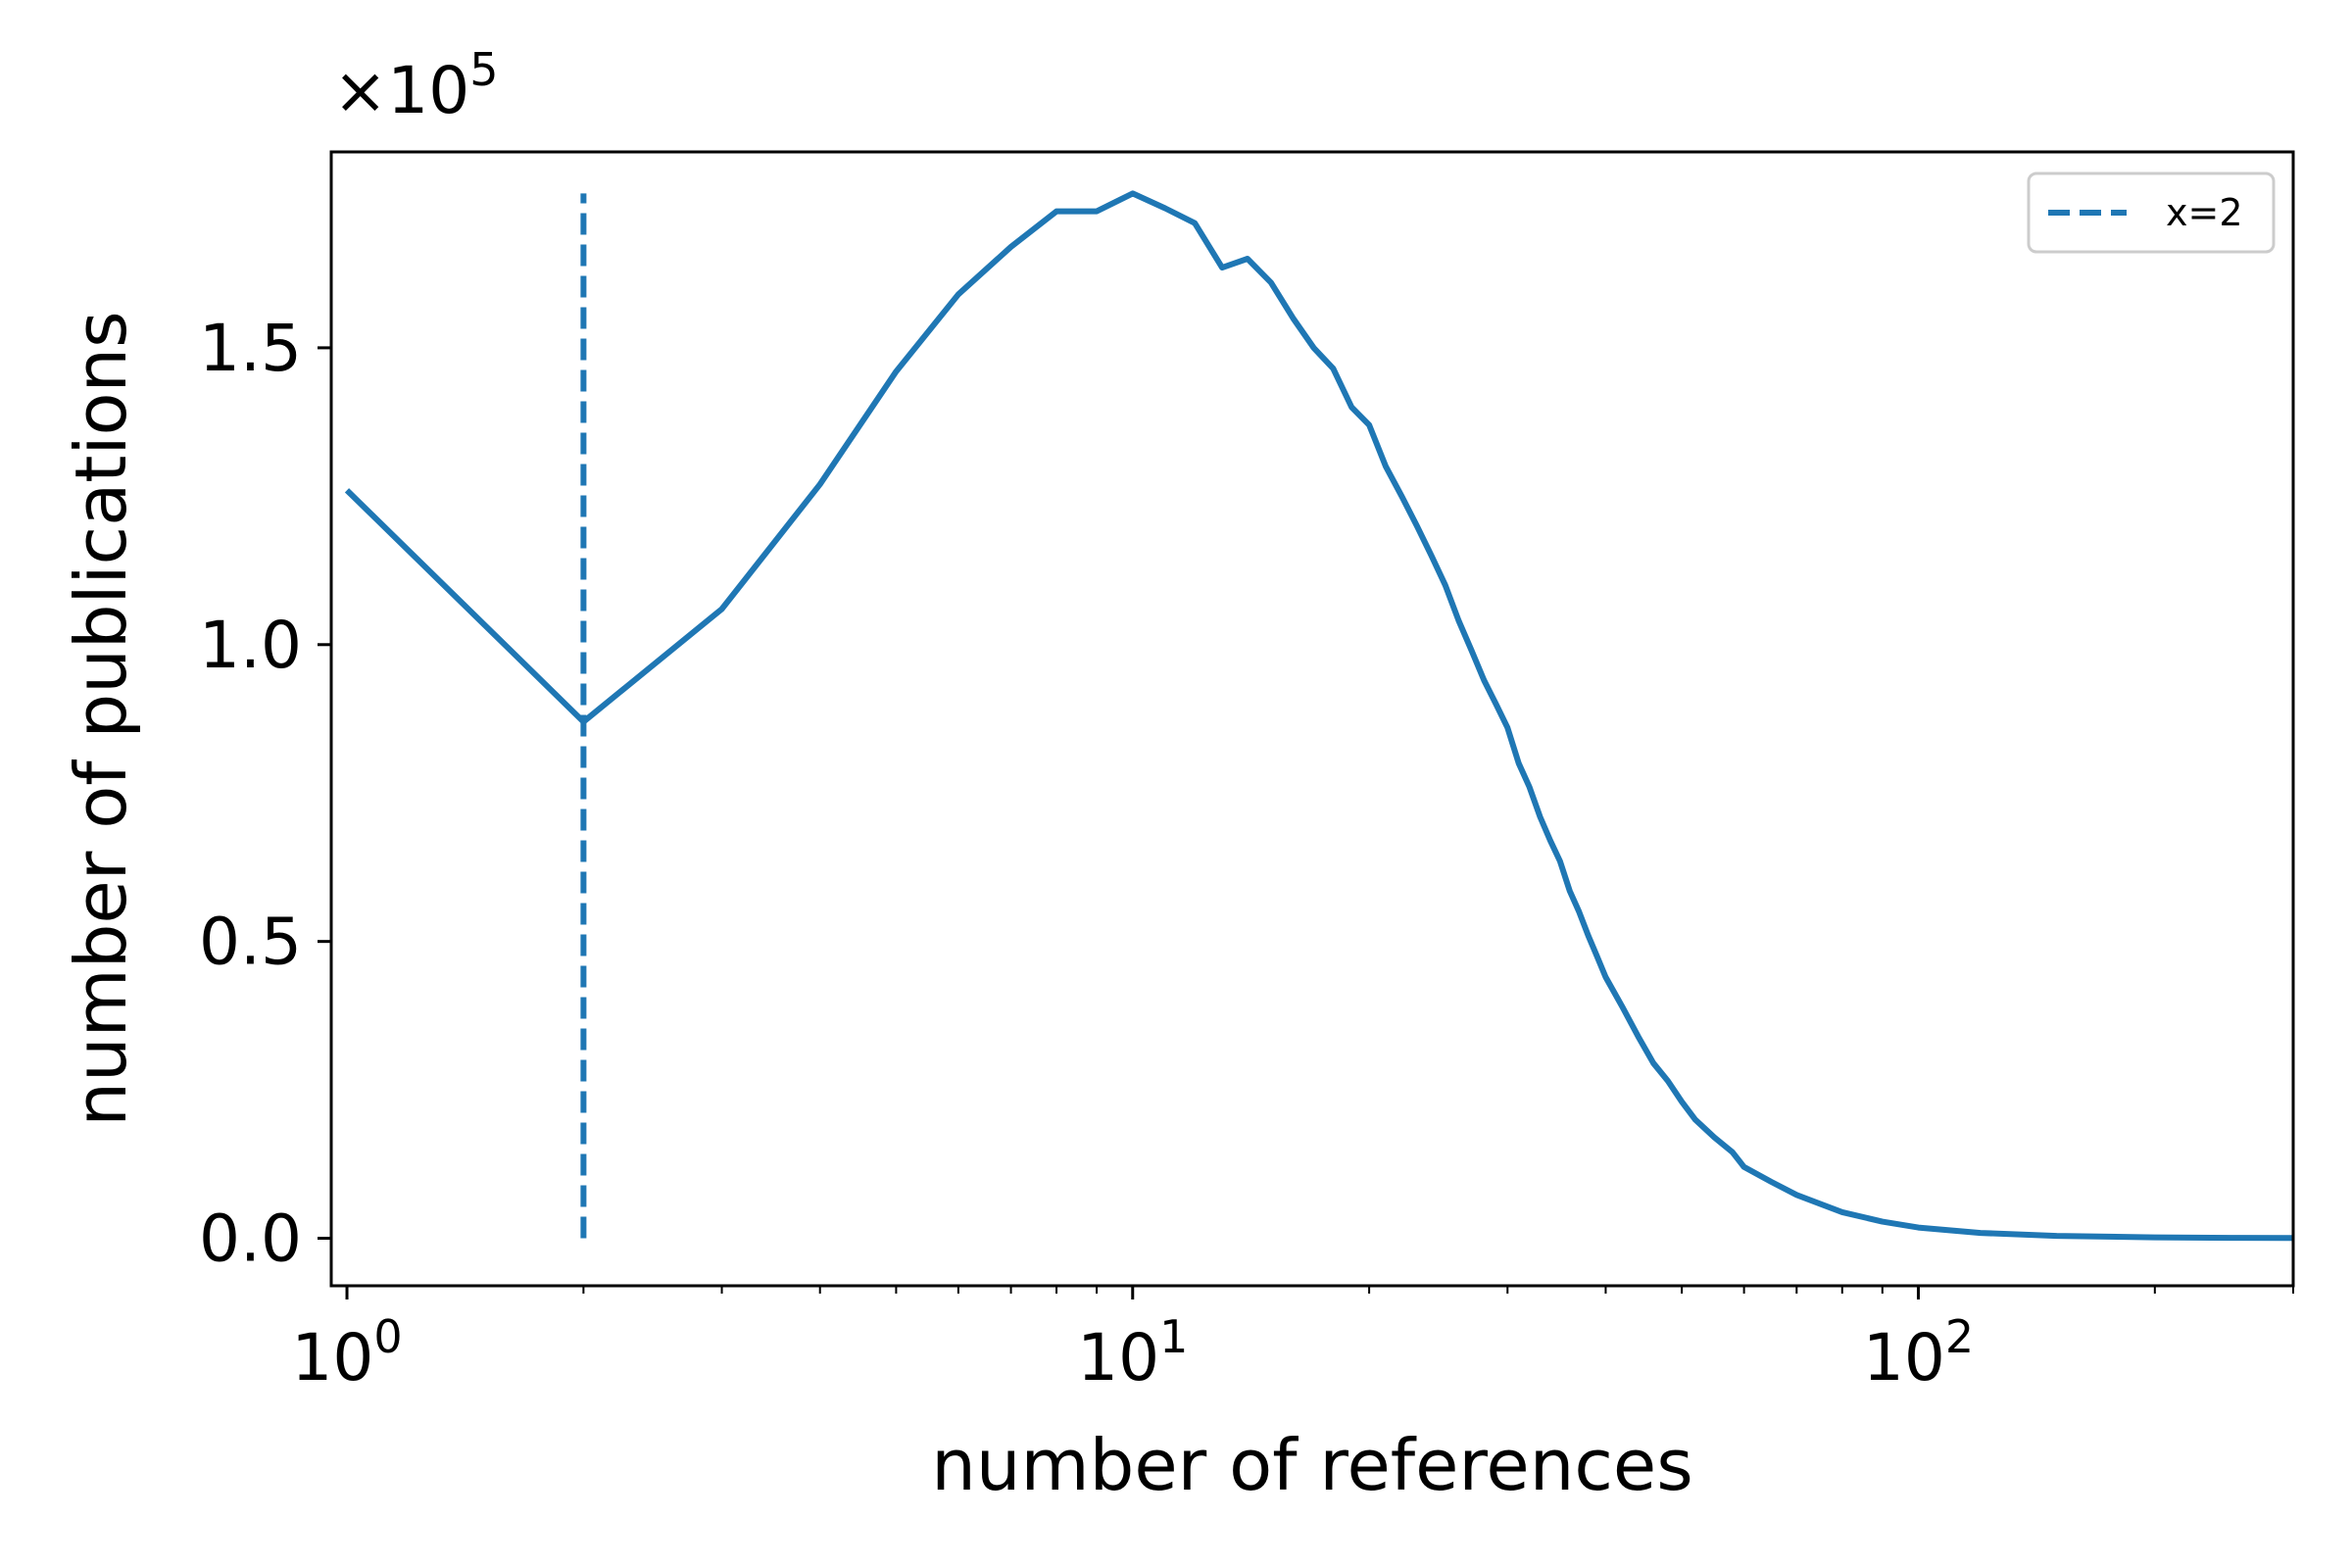  What do you see at coordinates (250, 645) in the screenshot?
I see `y-tick-label: 1.0` at bounding box center [250, 645].